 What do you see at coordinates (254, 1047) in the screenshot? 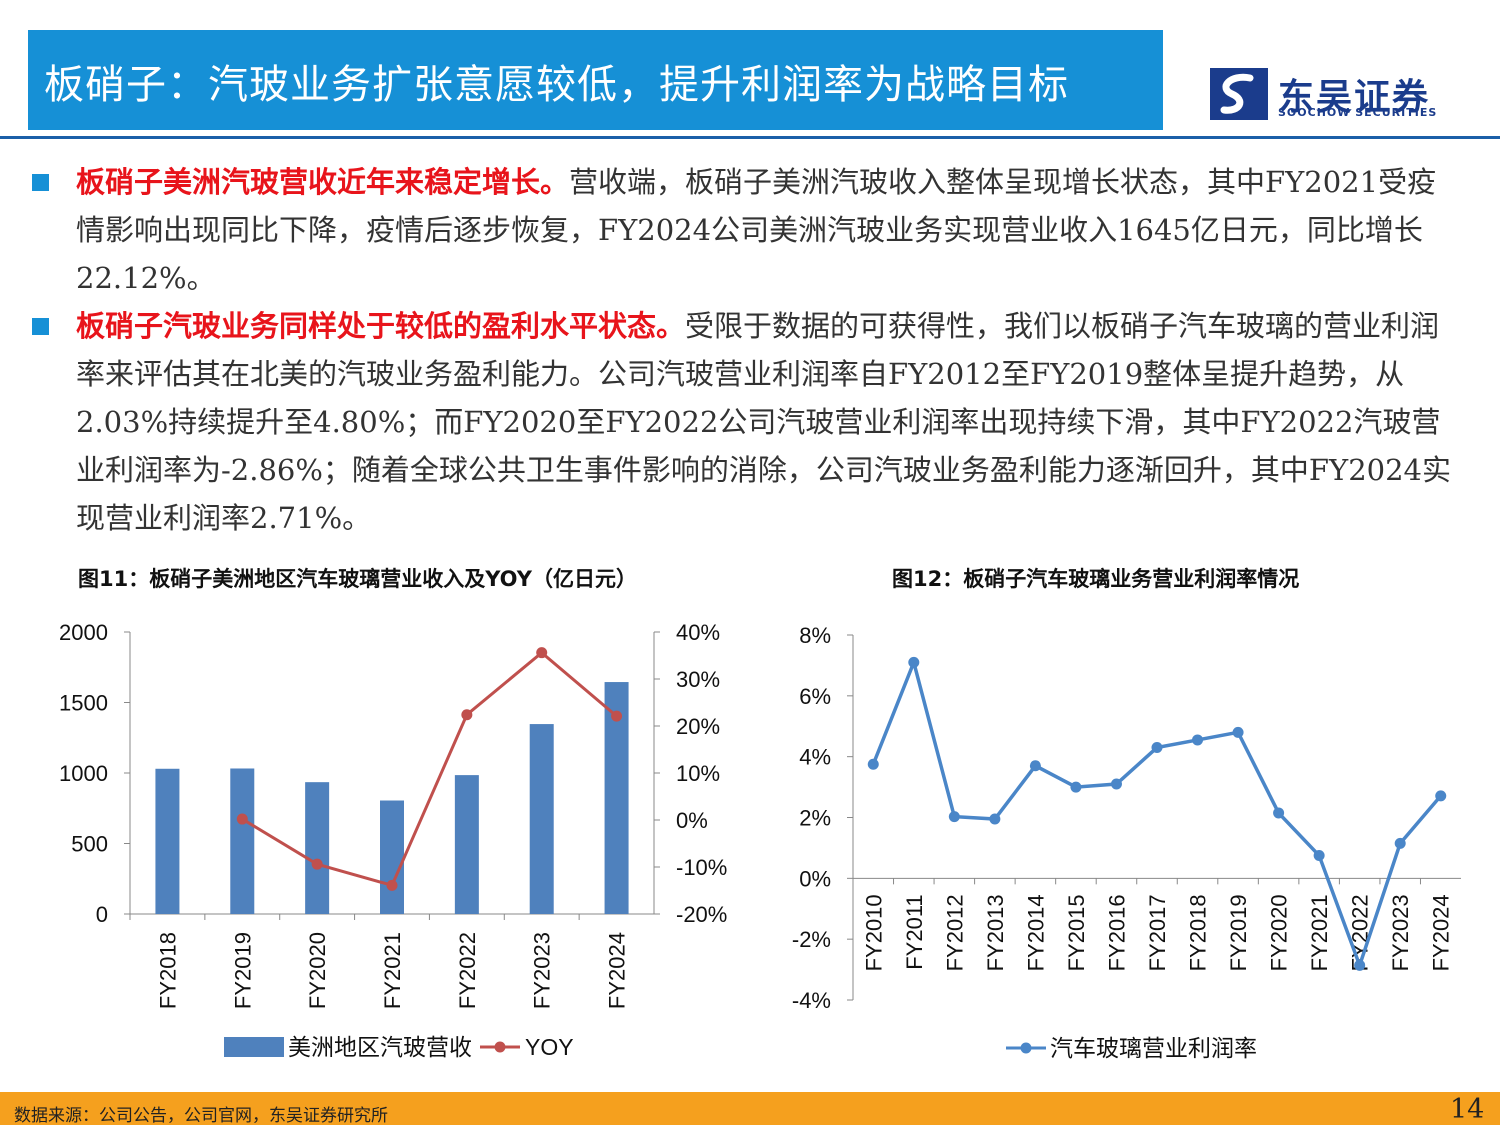
I see `legend-revenue-swatch` at bounding box center [254, 1047].